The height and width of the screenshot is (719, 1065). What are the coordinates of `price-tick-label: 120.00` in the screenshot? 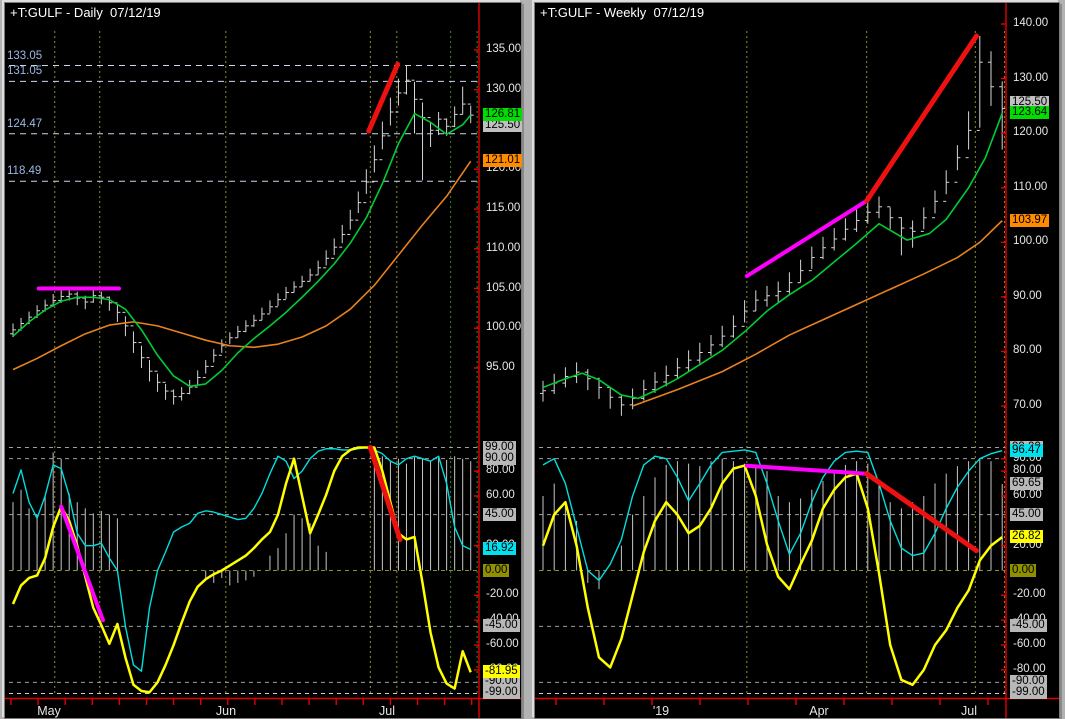 It's located at (1031, 132).